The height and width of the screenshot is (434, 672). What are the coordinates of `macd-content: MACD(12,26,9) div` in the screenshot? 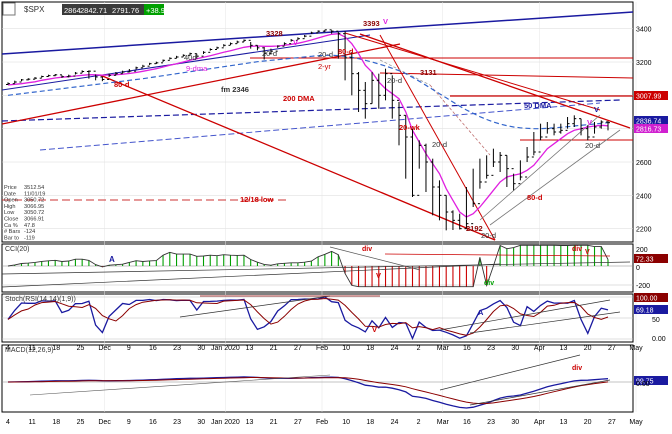 It's located at (317, 378).